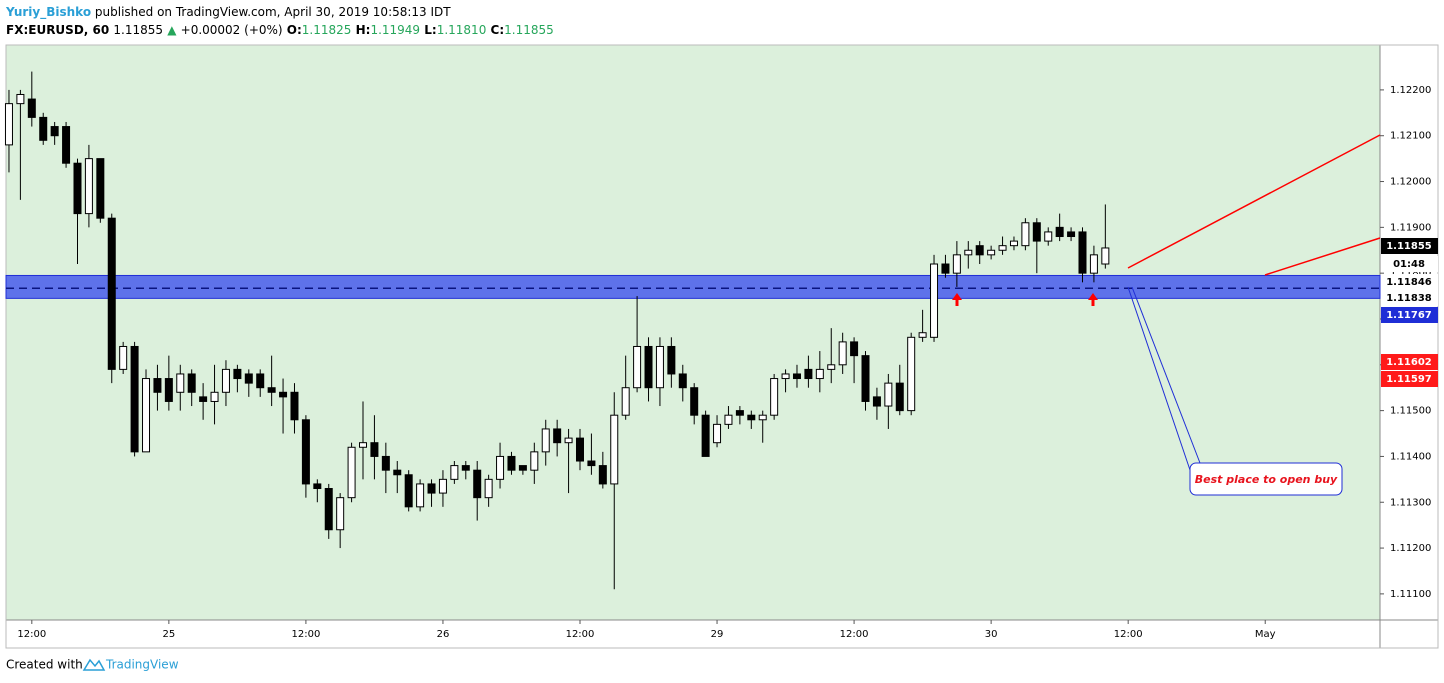  I want to click on x-tick-label: 29, so click(717, 634).